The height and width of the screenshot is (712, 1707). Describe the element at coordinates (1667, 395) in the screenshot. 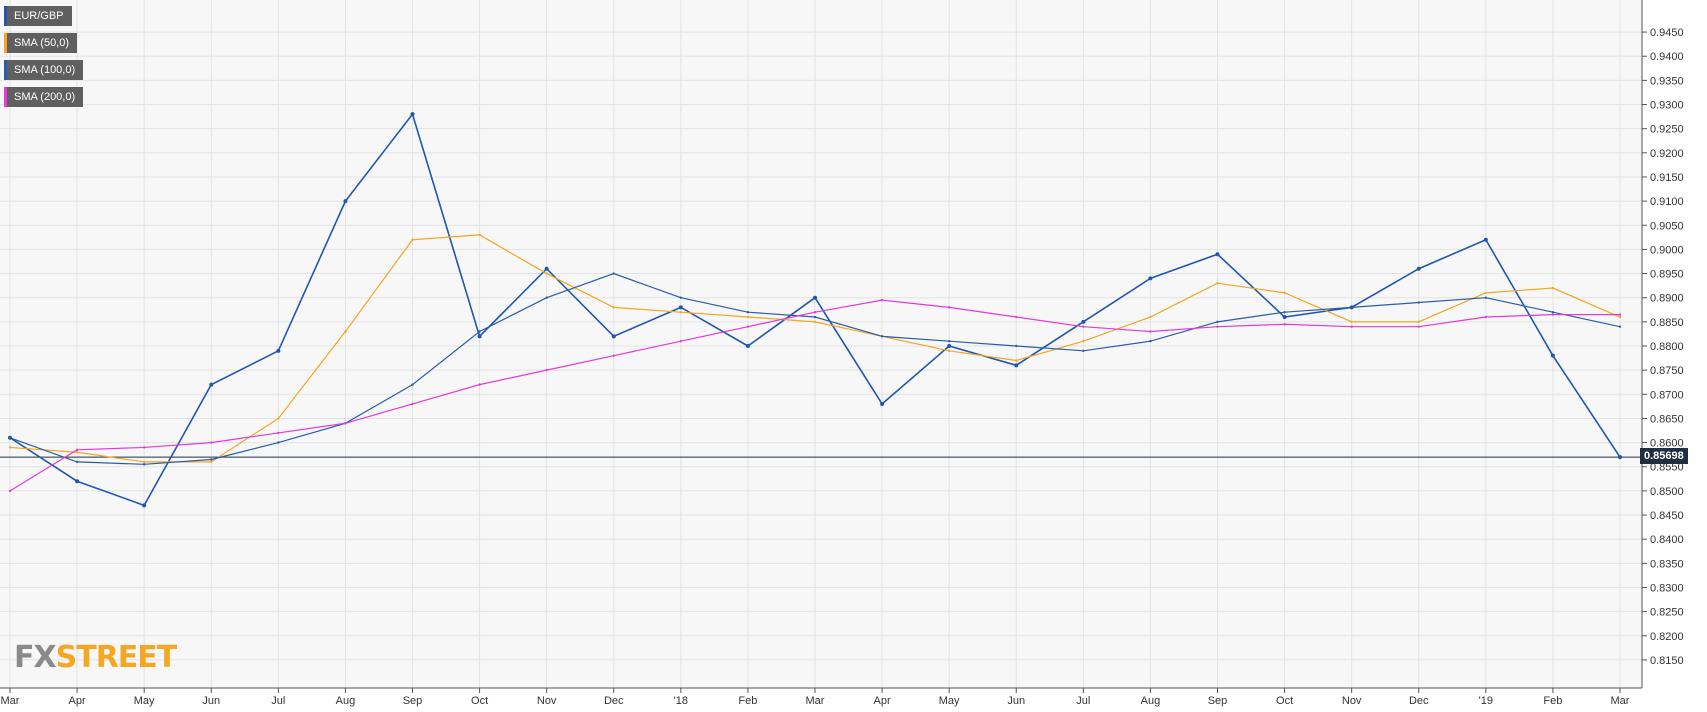

I see `y-tick-label: 0.8700` at that location.